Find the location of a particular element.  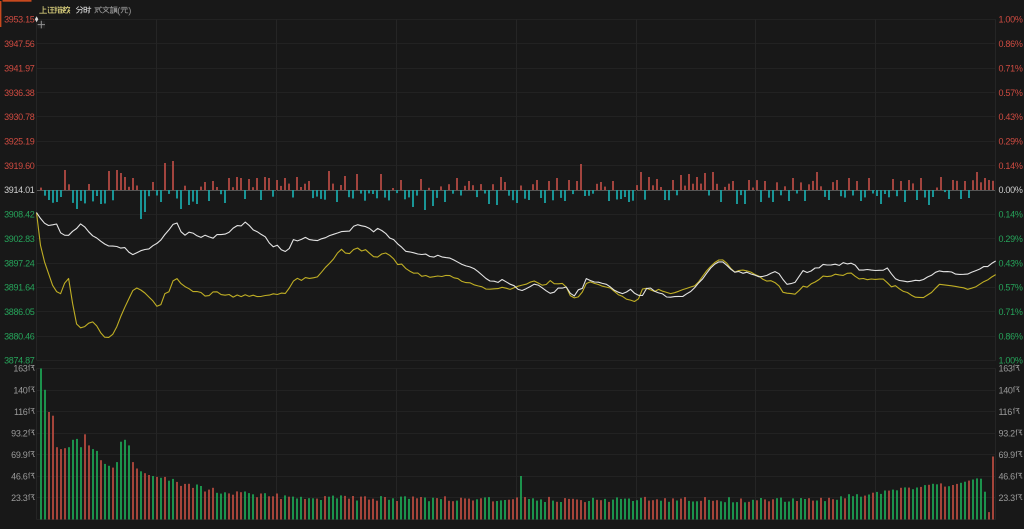

svg-text: 3930.78 is located at coordinates (19, 117).